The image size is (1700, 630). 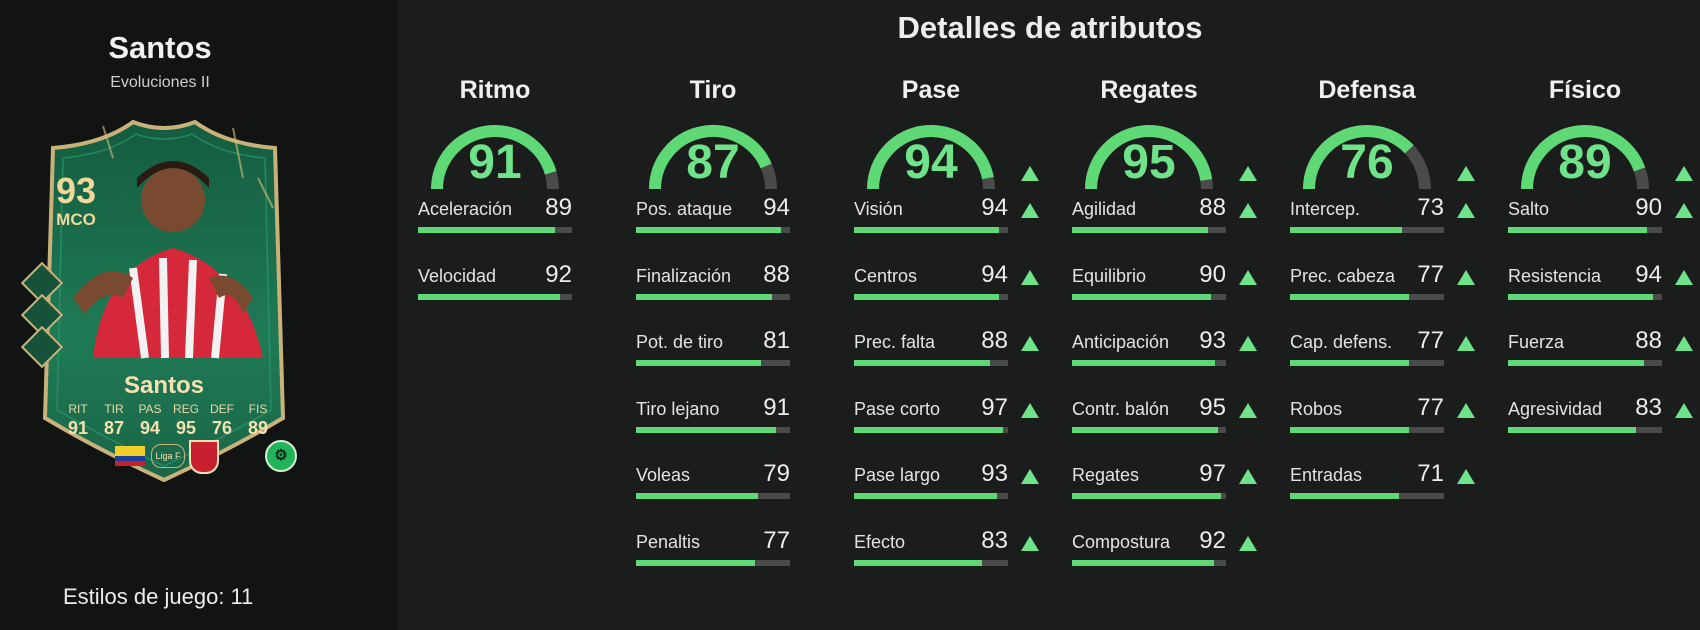 I want to click on attribute-row: Pot. de tiro 81, so click(x=731, y=357).